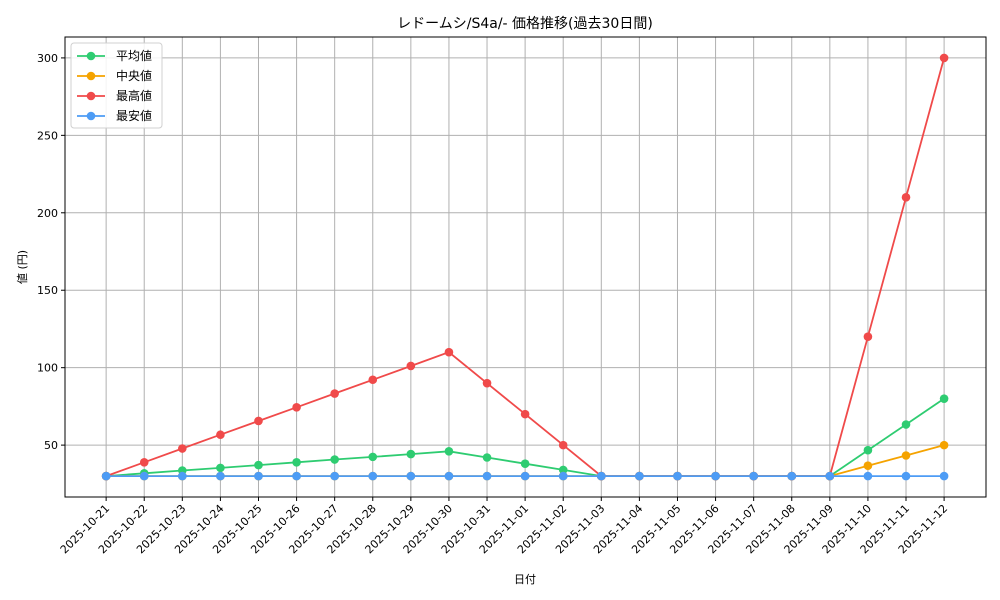  Describe the element at coordinates (51, 445) in the screenshot. I see `y-tick-label: 50` at that location.